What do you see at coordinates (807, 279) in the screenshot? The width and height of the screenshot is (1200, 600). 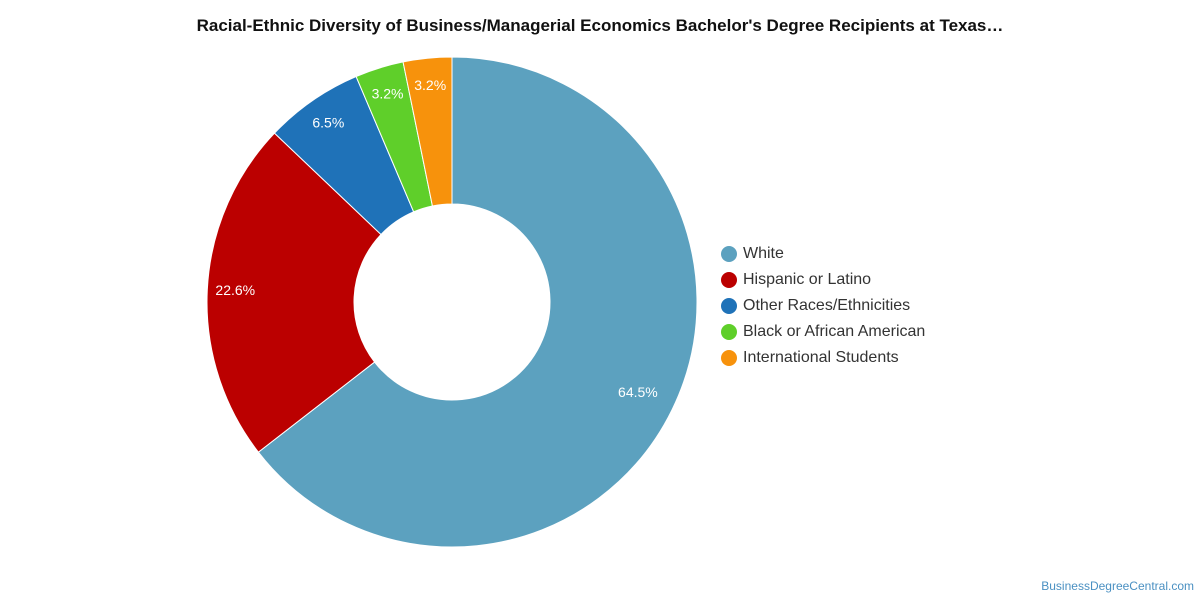 I see `legend-label-hispanic-or-latino: Hispanic or Latino` at bounding box center [807, 279].